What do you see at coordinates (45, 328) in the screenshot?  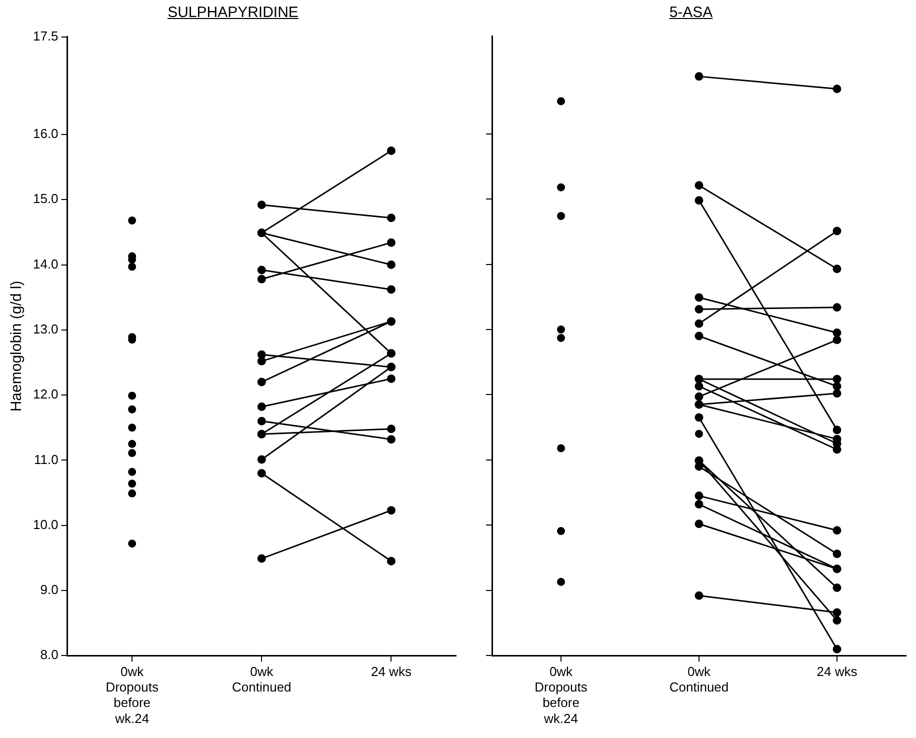 I see `y-tick-label: 13.0` at bounding box center [45, 328].